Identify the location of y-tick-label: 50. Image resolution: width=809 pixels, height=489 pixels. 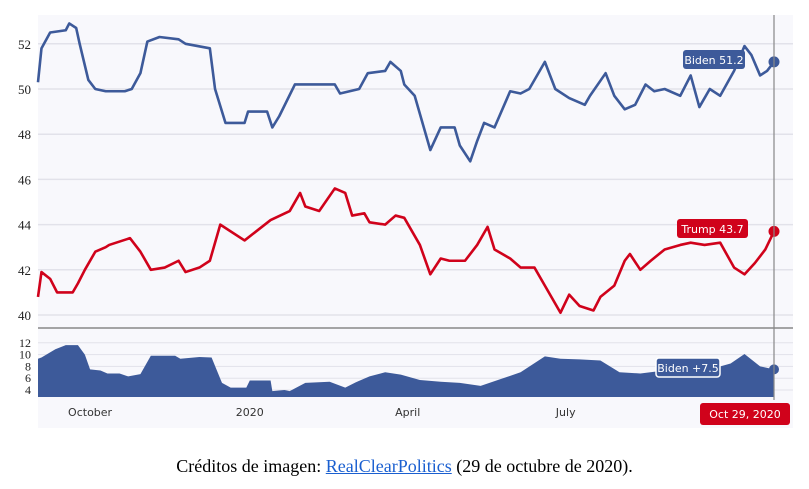
(24, 89).